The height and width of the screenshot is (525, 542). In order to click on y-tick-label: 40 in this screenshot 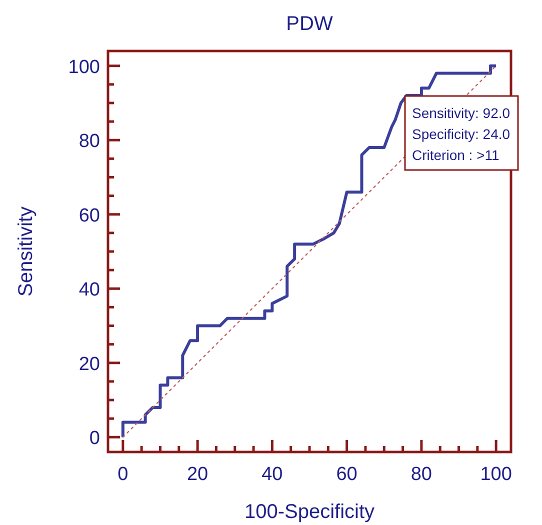, I will do `click(89, 290)`.